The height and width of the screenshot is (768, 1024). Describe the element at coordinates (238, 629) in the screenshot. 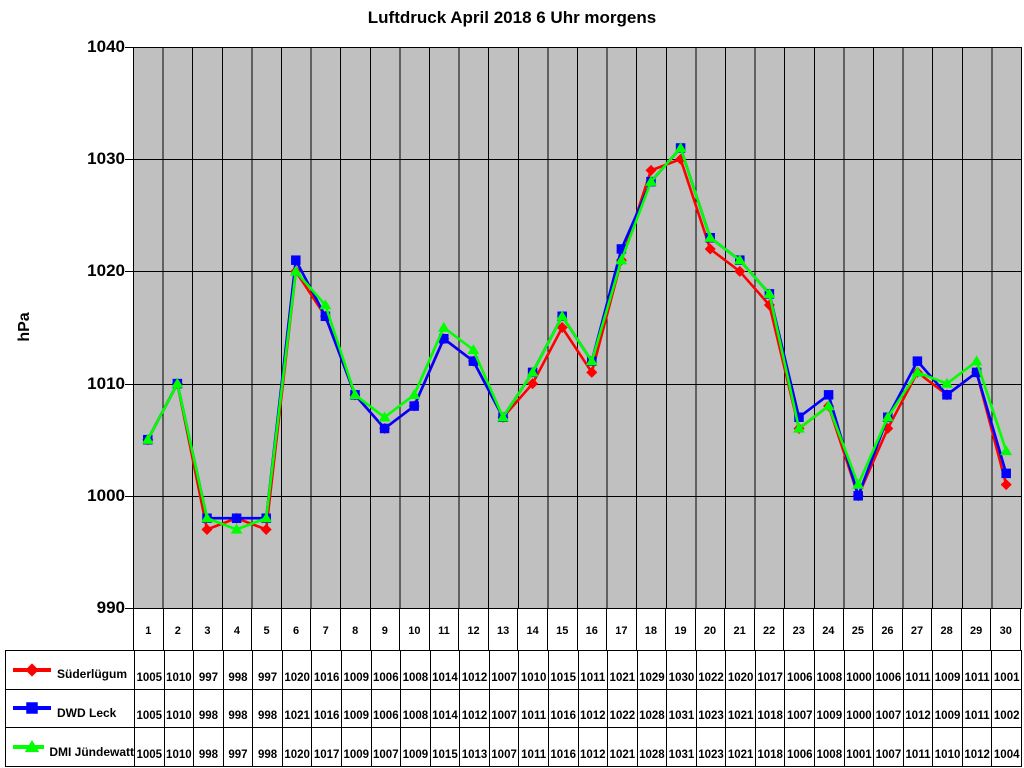

I see `day-header-cell: 4` at that location.